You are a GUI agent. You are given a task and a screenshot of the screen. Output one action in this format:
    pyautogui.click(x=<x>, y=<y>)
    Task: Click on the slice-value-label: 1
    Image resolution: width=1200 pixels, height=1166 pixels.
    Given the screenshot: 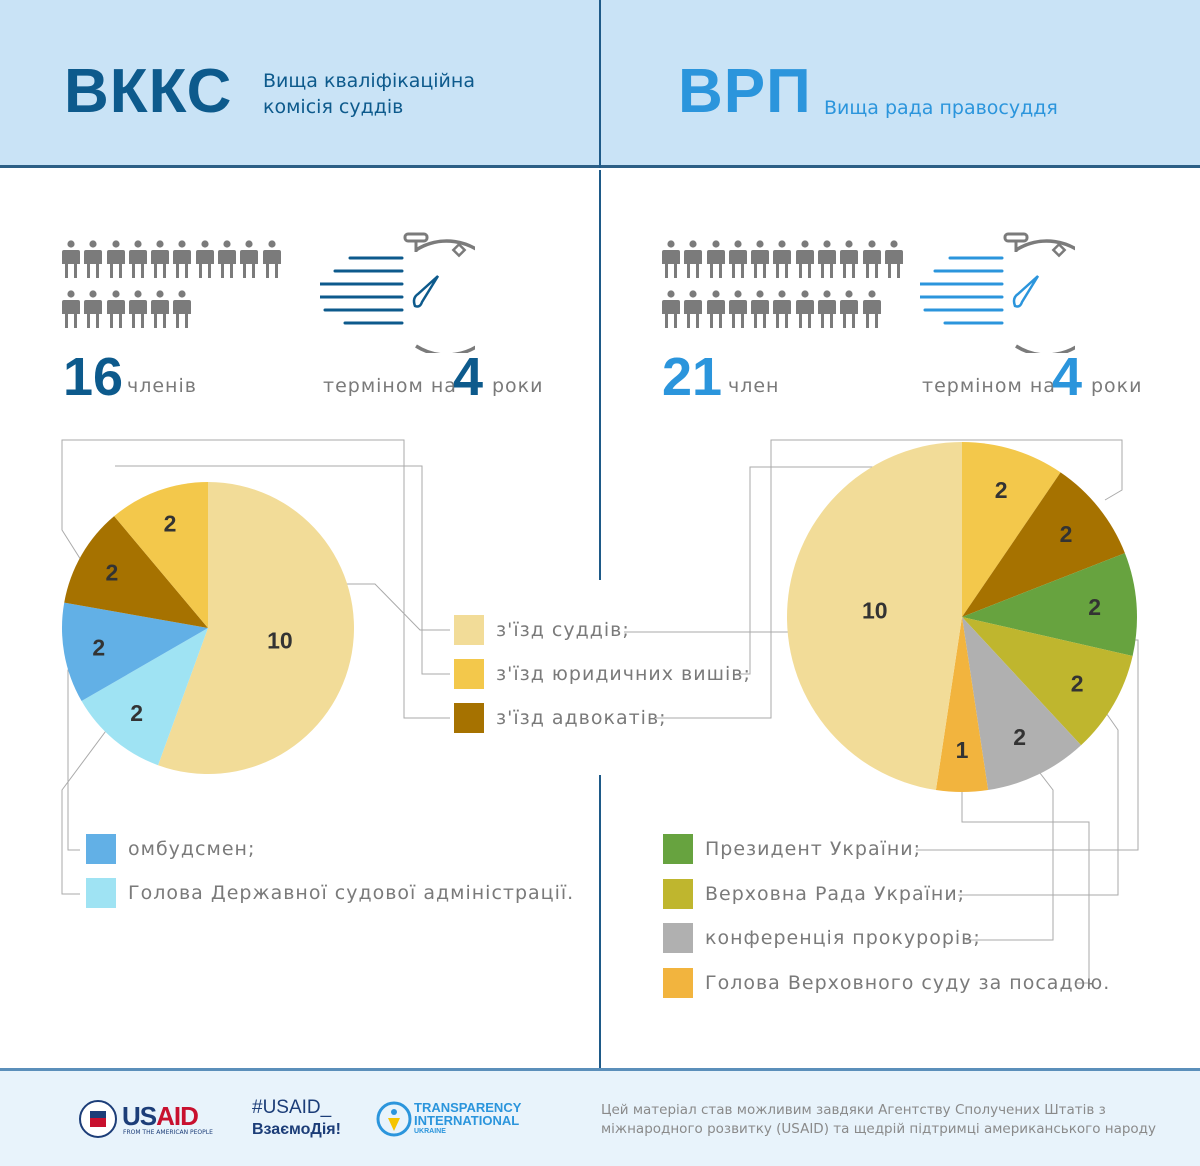 What is the action you would take?
    pyautogui.click(x=962, y=750)
    